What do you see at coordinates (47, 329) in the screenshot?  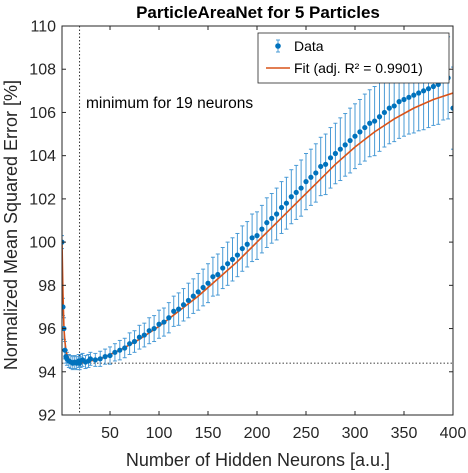 I see `y-tick-label: 96` at bounding box center [47, 329].